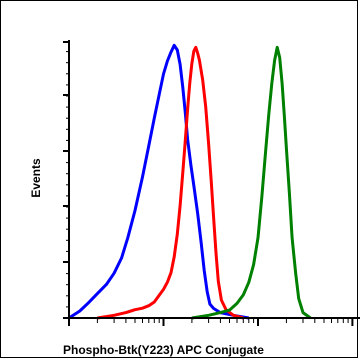 This screenshot has width=360, height=360. I want to click on y-axis-title: Events, so click(36, 178).